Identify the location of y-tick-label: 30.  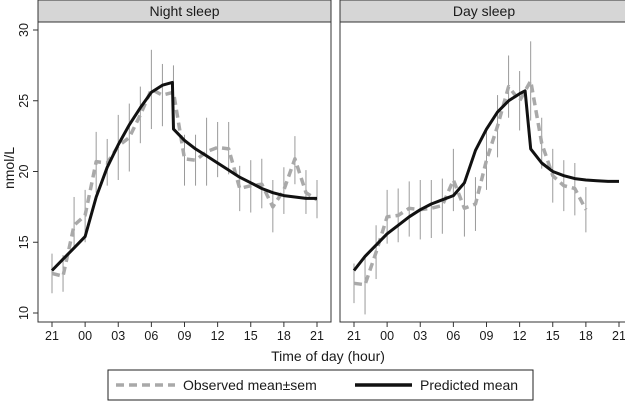
(24, 30).